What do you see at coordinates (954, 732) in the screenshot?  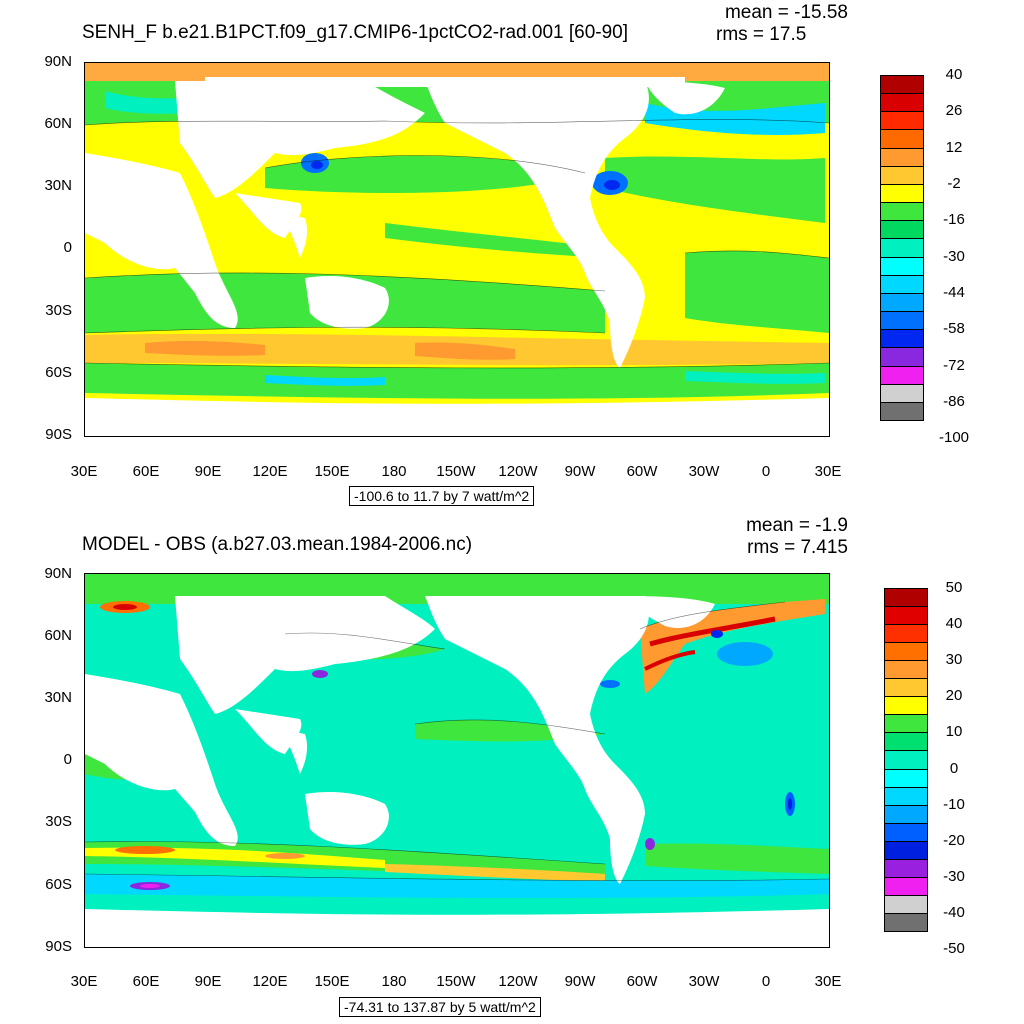 I see `panel2-colorbar-label: 10` at bounding box center [954, 732].